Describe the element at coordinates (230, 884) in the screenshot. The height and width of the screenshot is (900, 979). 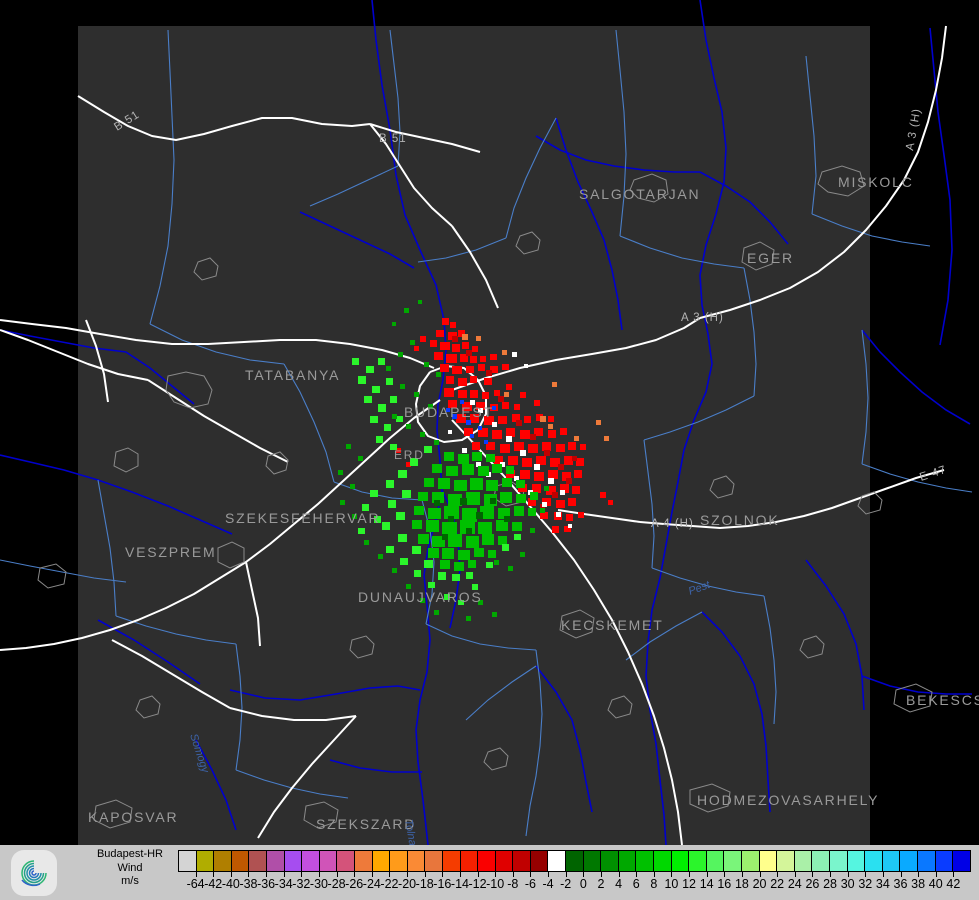
I see `tick-label: -40` at that location.